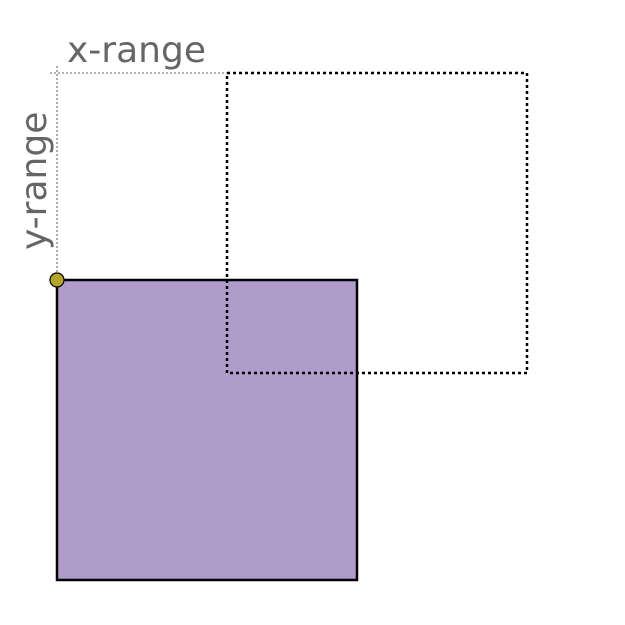 This screenshot has width=625, height=625. Describe the element at coordinates (136, 50) in the screenshot. I see `x-range-label: x-range` at that location.